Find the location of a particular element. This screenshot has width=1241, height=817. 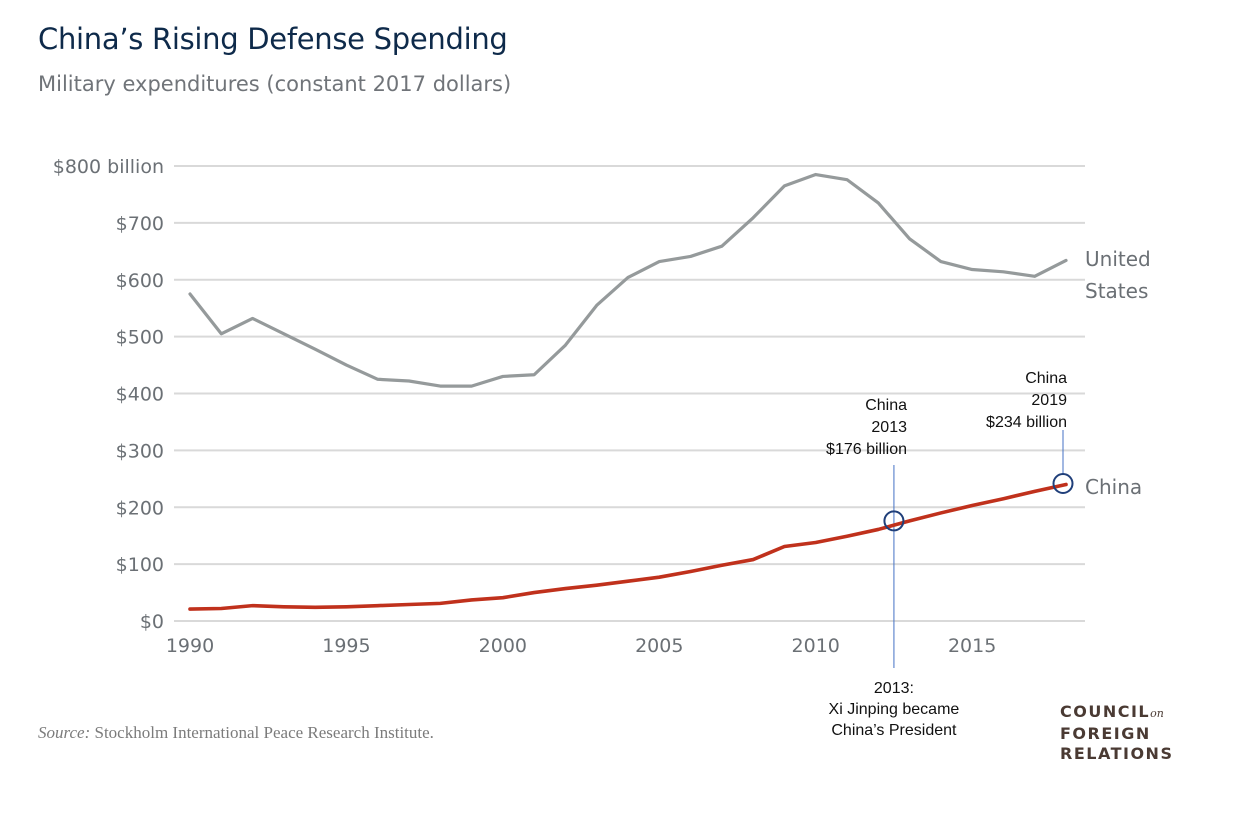

marker-circle-2013 is located at coordinates (894, 521).